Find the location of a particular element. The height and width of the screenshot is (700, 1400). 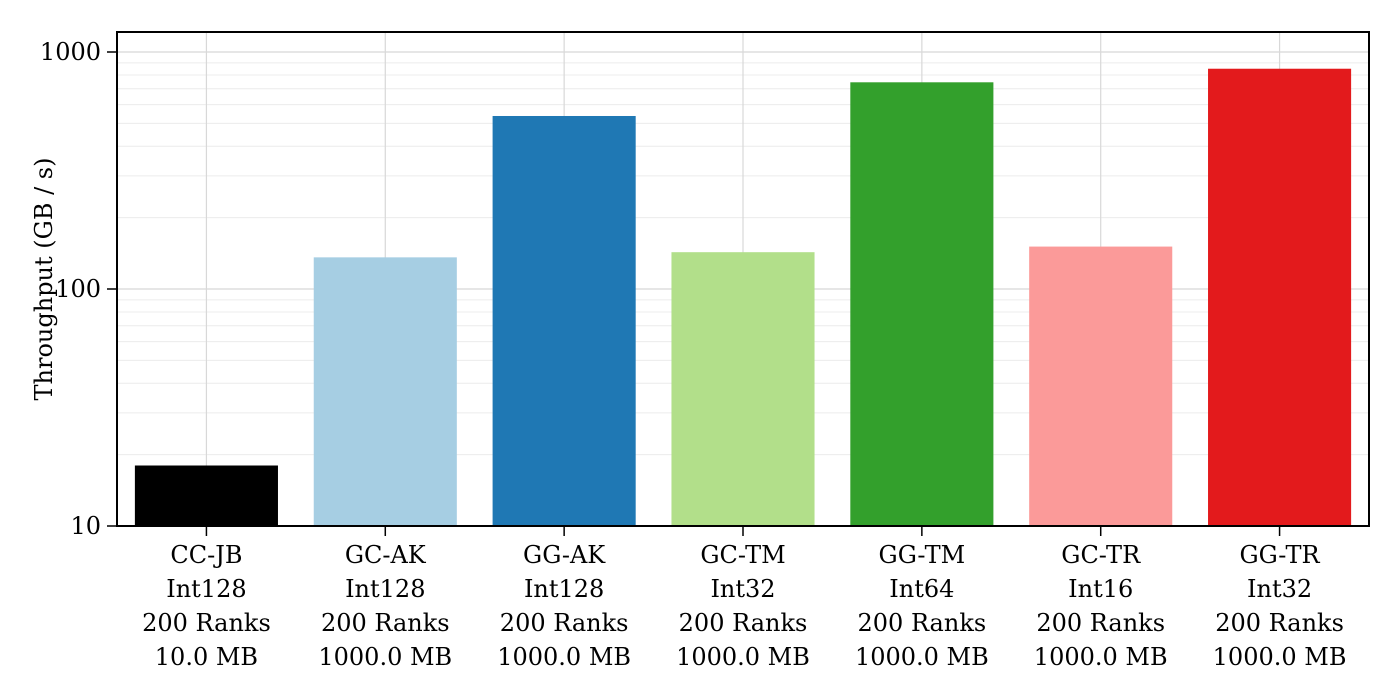

x-tick-label-line: GG-TM is located at coordinates (922, 555).